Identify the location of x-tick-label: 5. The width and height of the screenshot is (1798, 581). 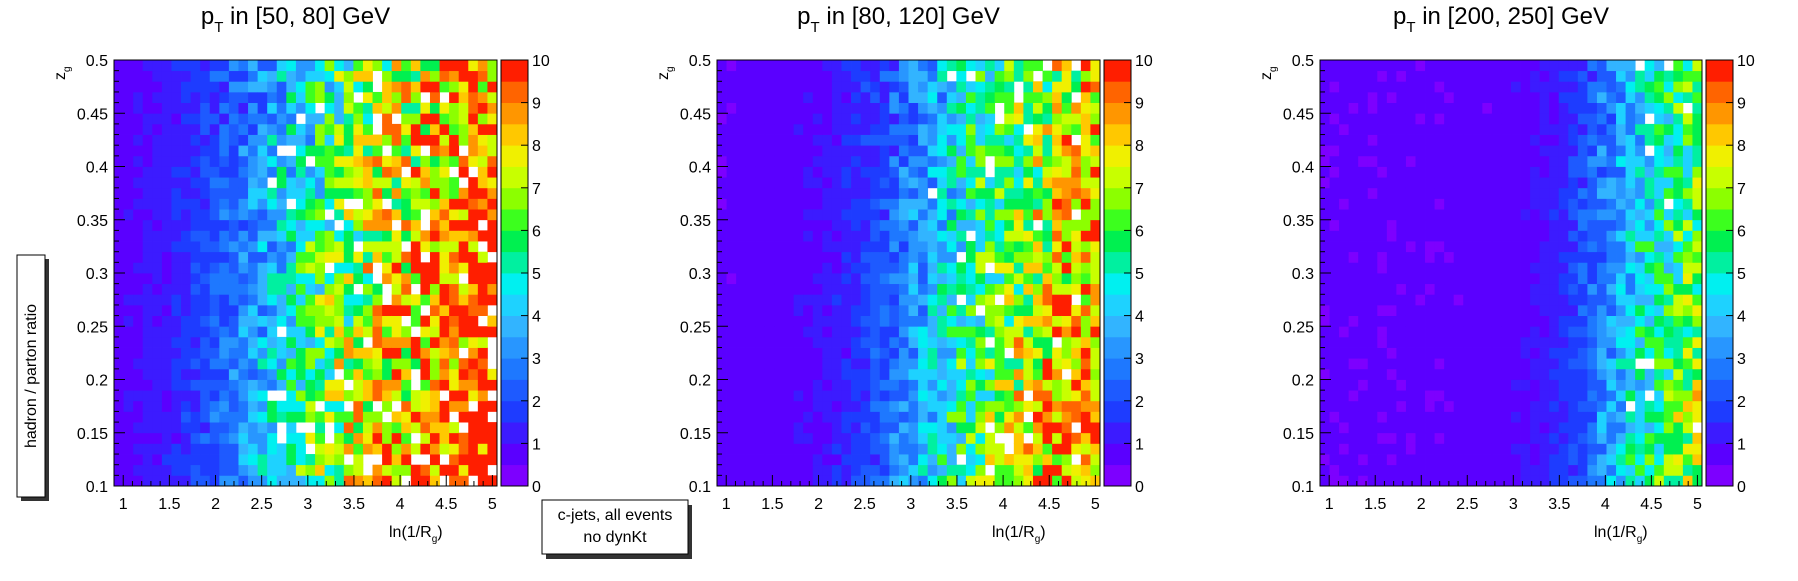
(1095, 504).